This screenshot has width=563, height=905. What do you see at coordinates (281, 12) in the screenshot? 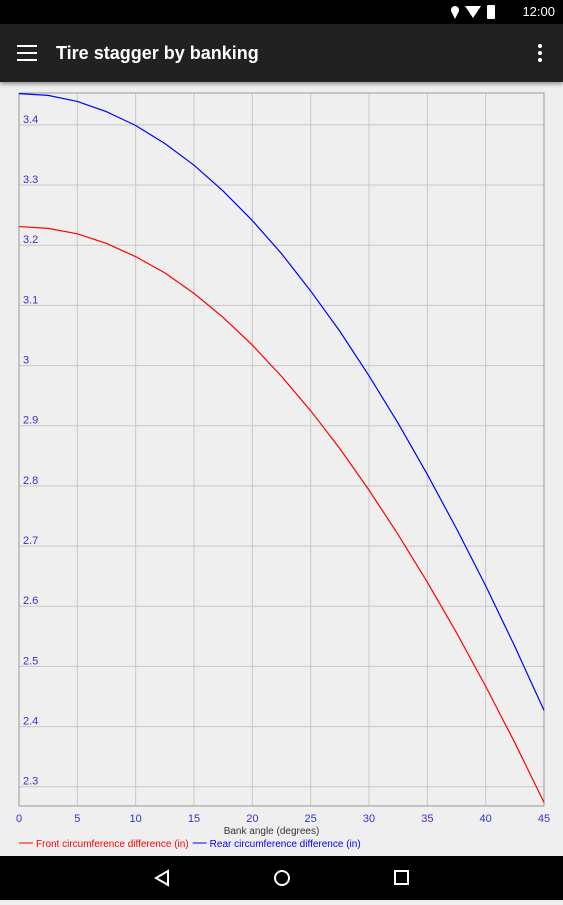
I see `status-bar: 12:00` at bounding box center [281, 12].